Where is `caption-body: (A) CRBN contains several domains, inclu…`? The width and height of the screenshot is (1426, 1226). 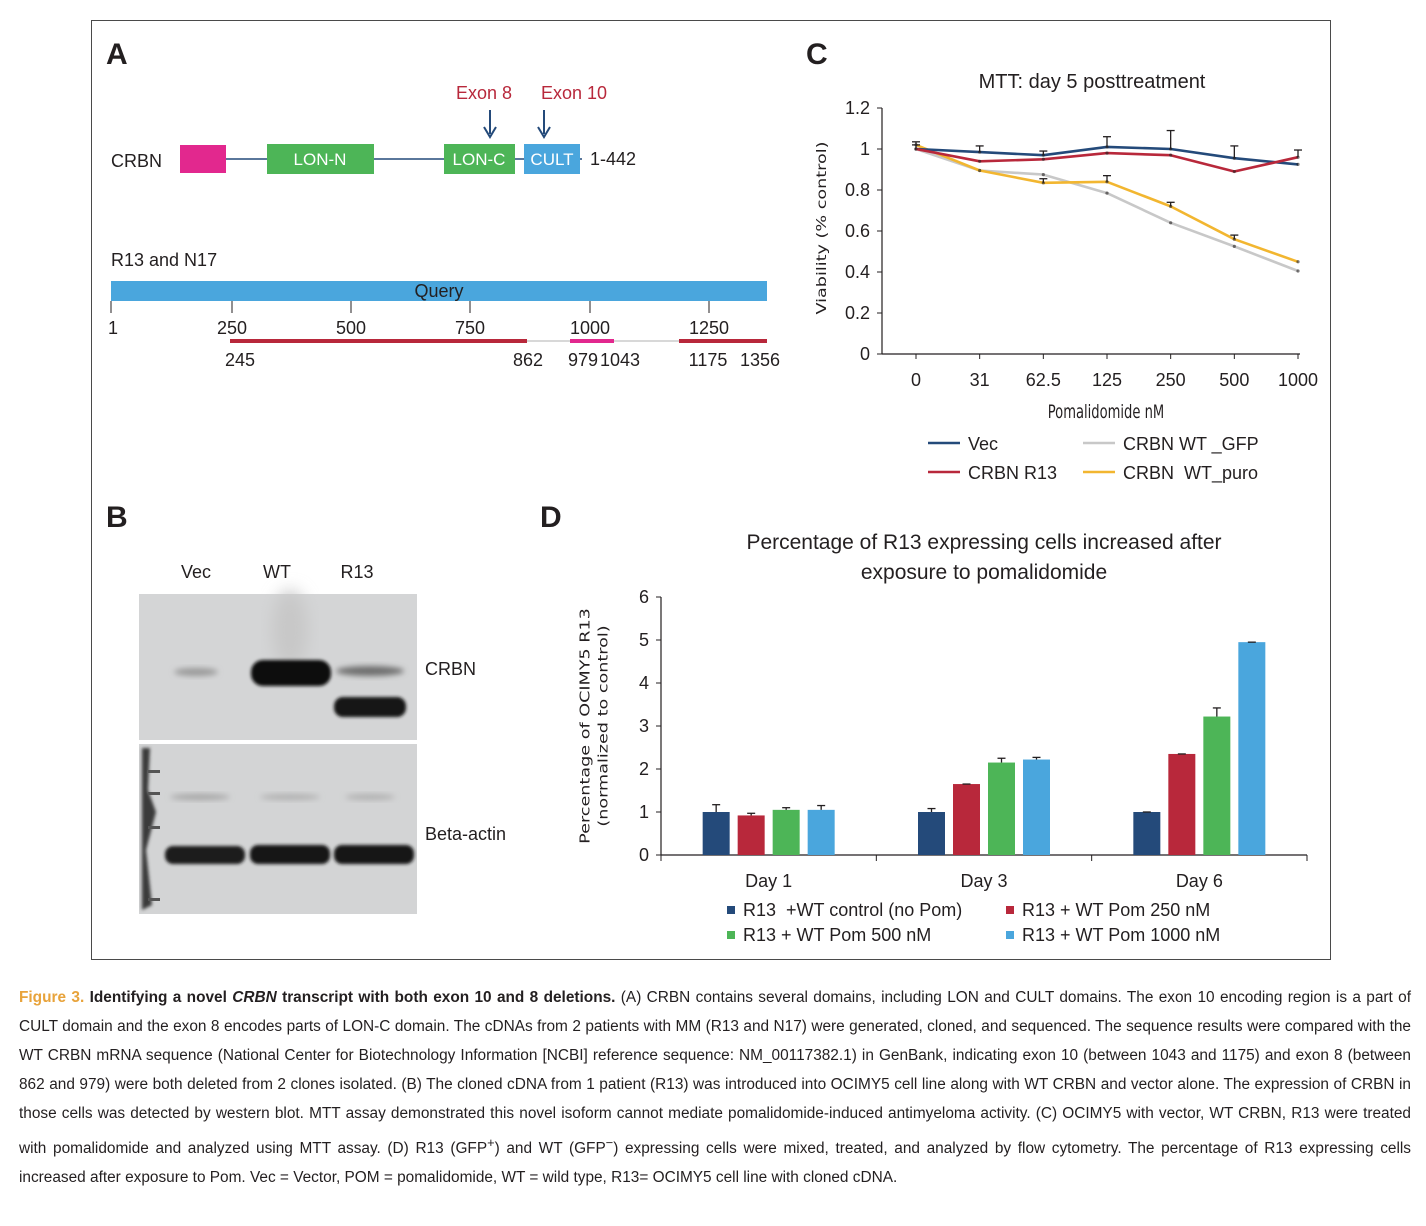
caption-body: (A) CRBN contains several domains, inclu… is located at coordinates (715, 1073).